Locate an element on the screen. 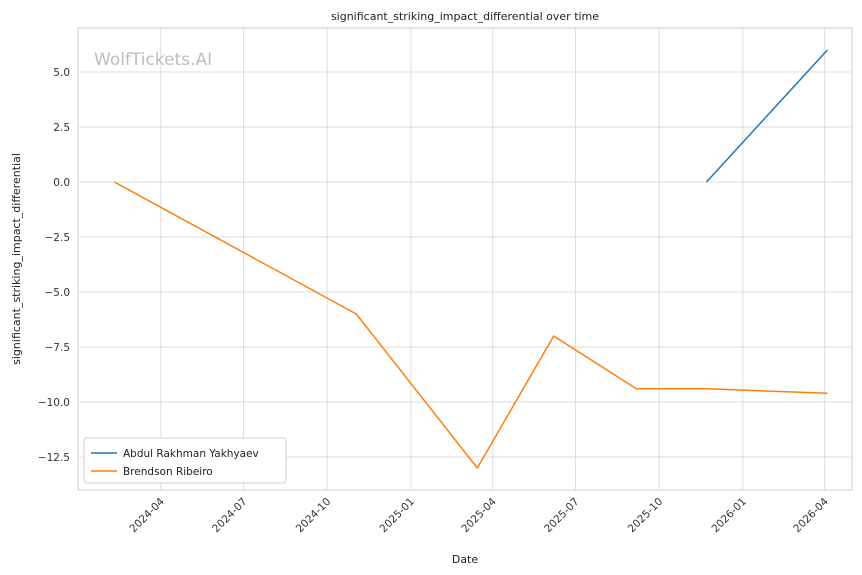  x-tick-label: 2025-10 is located at coordinates (646, 516).